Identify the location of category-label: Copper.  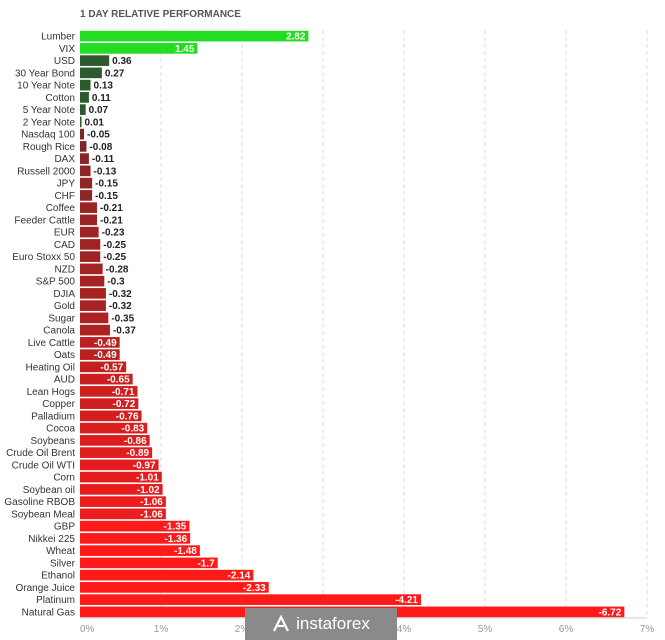
(58, 404).